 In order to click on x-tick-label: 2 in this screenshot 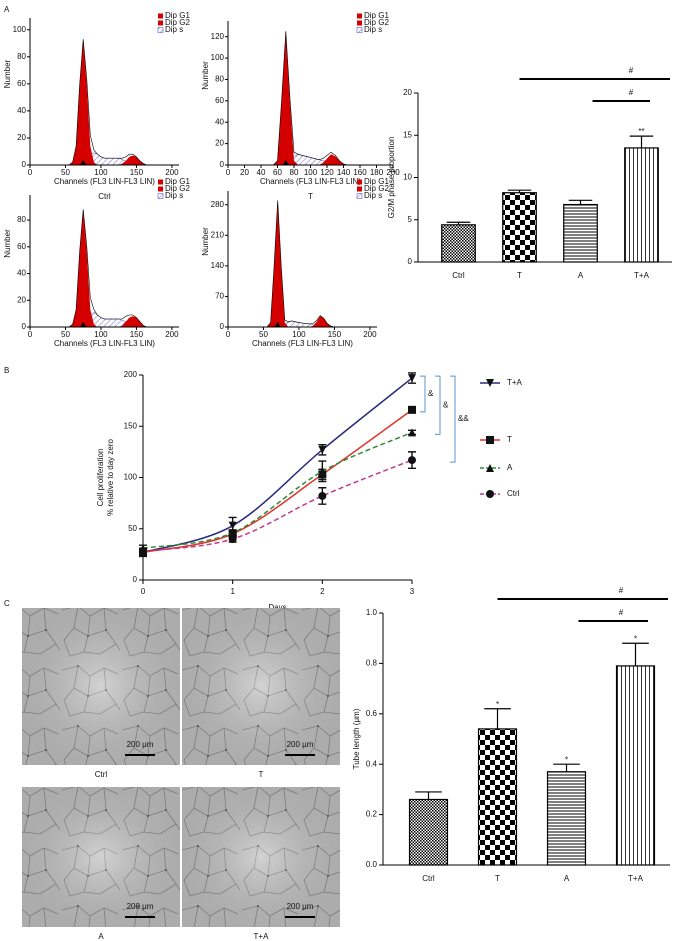, I will do `click(322, 591)`.